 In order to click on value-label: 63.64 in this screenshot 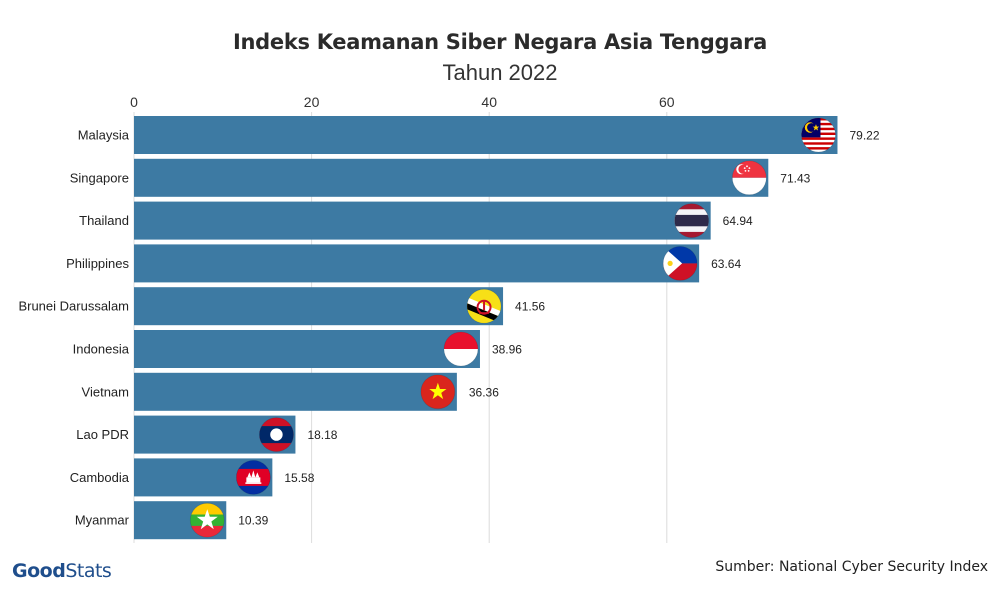, I will do `click(726, 264)`.